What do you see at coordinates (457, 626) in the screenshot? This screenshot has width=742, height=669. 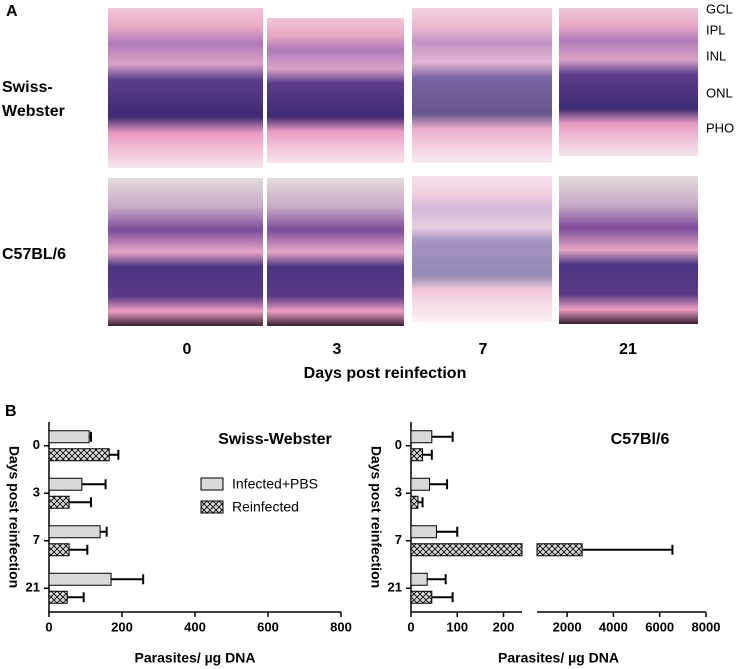 I see `x-tick-label: 100` at bounding box center [457, 626].